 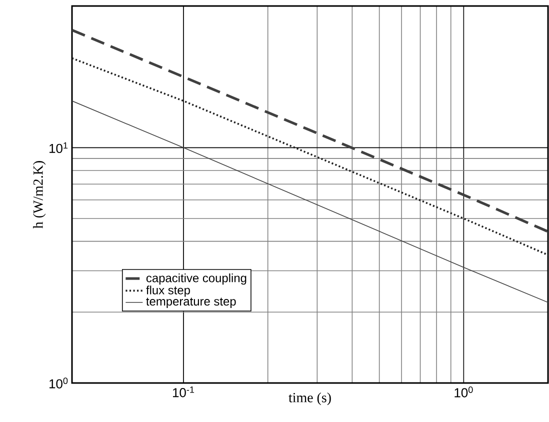 What do you see at coordinates (196, 279) in the screenshot?
I see `legend-label: capacitive coupling` at bounding box center [196, 279].